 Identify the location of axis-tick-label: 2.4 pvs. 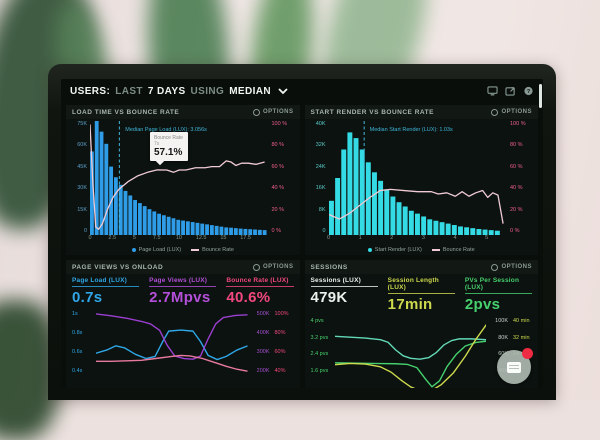
(319, 354).